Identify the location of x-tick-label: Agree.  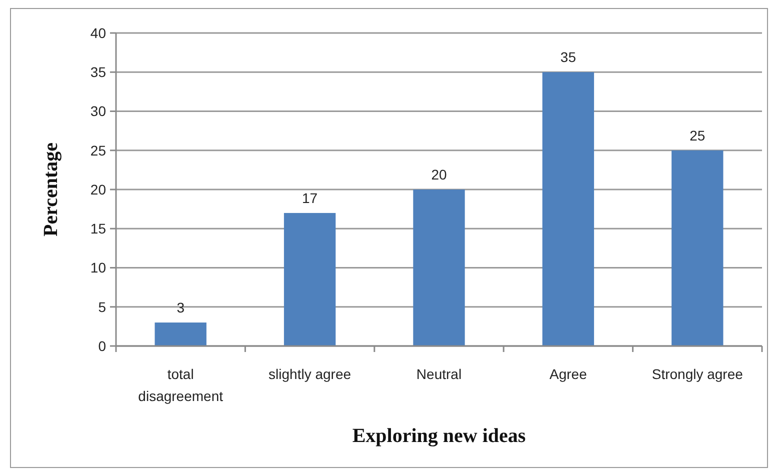
(569, 374).